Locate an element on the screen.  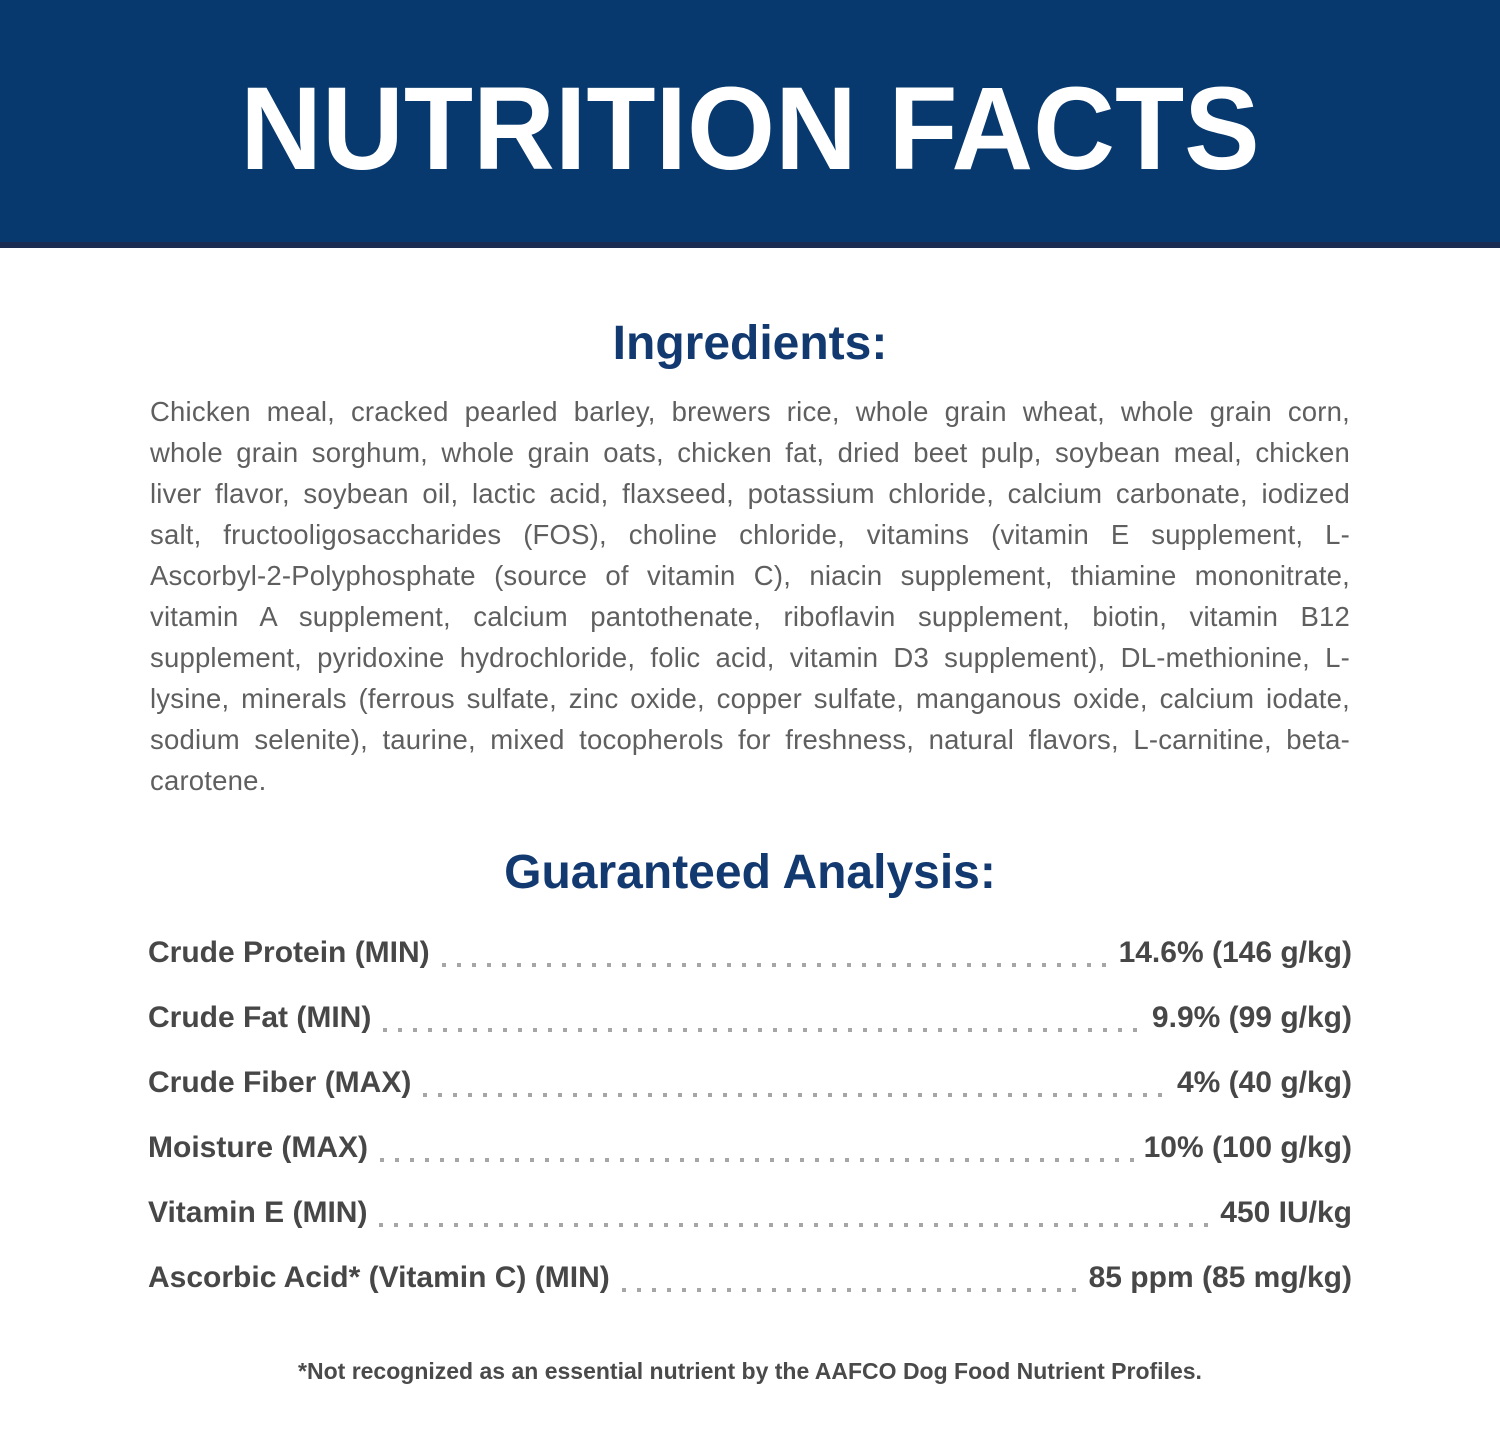
nutrient-label: Crude Fat (MIN) is located at coordinates (260, 1017).